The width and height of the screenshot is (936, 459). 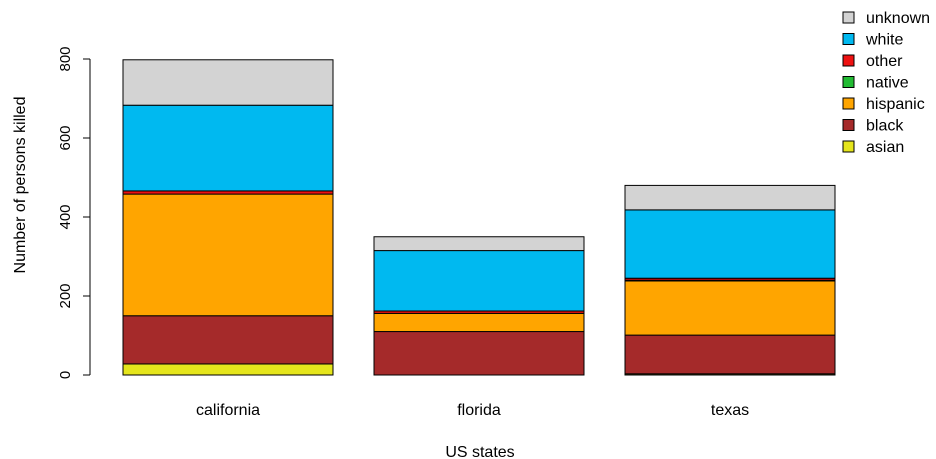 I want to click on legend-swatch-white, so click(x=848, y=39).